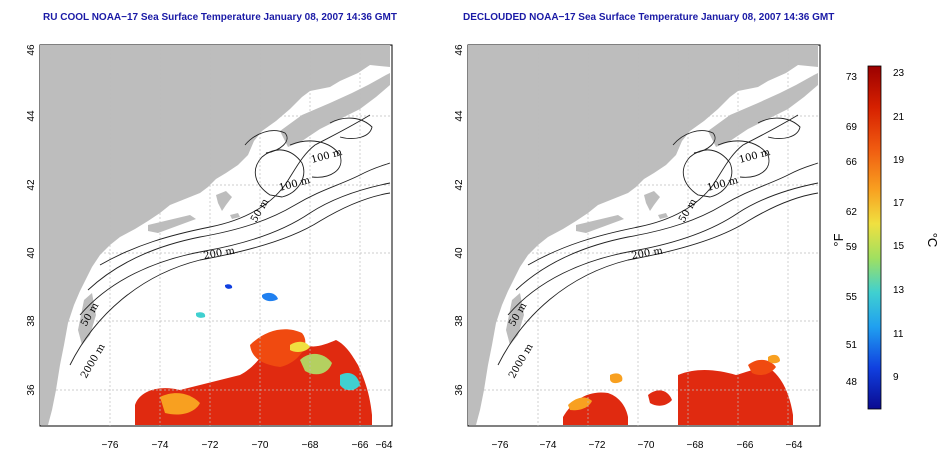  Describe the element at coordinates (899, 117) in the screenshot. I see `celsius-tick: 21` at that location.